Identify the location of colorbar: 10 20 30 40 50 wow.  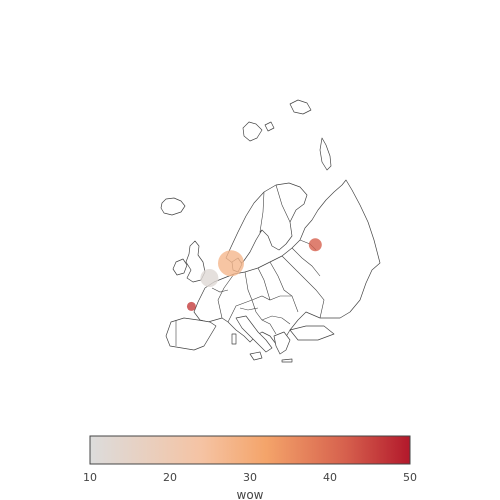
(250, 467).